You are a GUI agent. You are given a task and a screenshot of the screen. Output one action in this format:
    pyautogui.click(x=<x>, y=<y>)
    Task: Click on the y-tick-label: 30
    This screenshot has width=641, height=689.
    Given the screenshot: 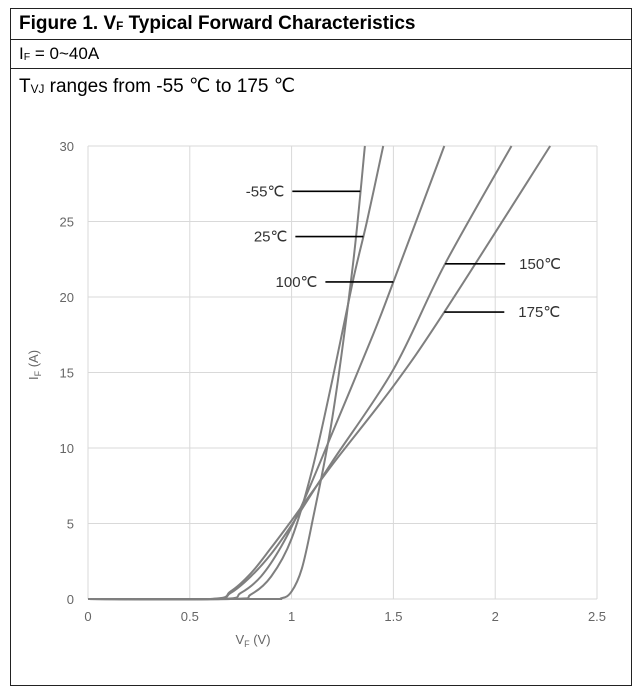 What is the action you would take?
    pyautogui.click(x=67, y=146)
    